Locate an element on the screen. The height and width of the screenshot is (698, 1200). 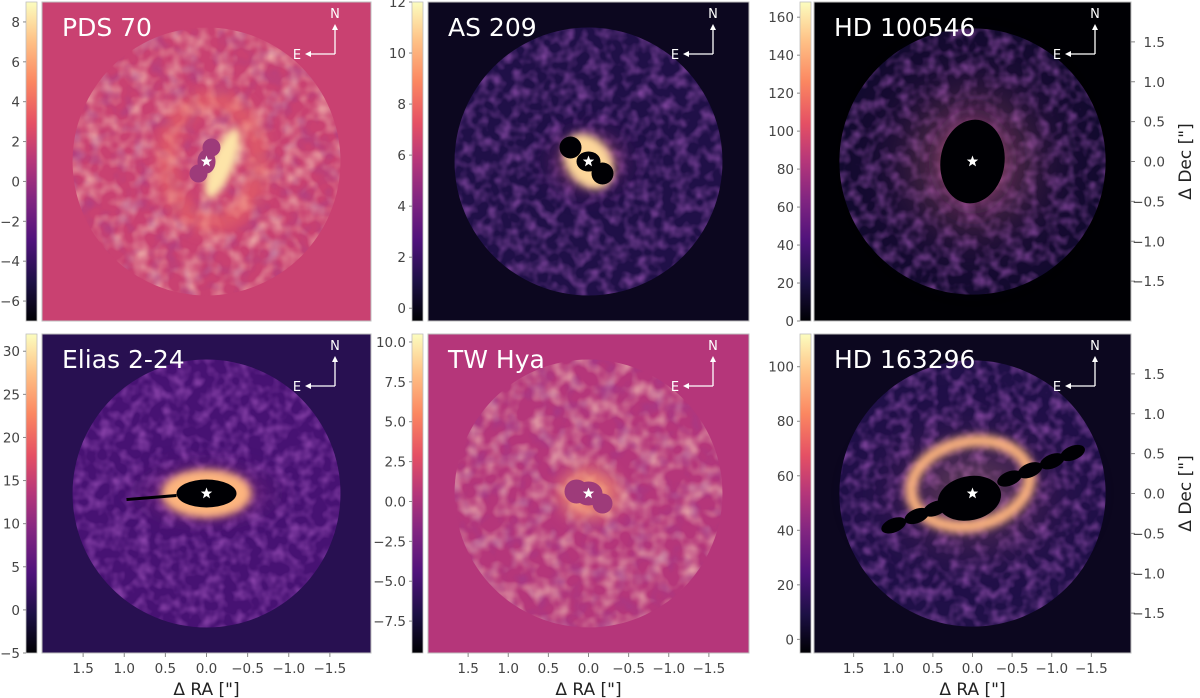
colorbar-tick-label: 5.0 is located at coordinates (395, 423).